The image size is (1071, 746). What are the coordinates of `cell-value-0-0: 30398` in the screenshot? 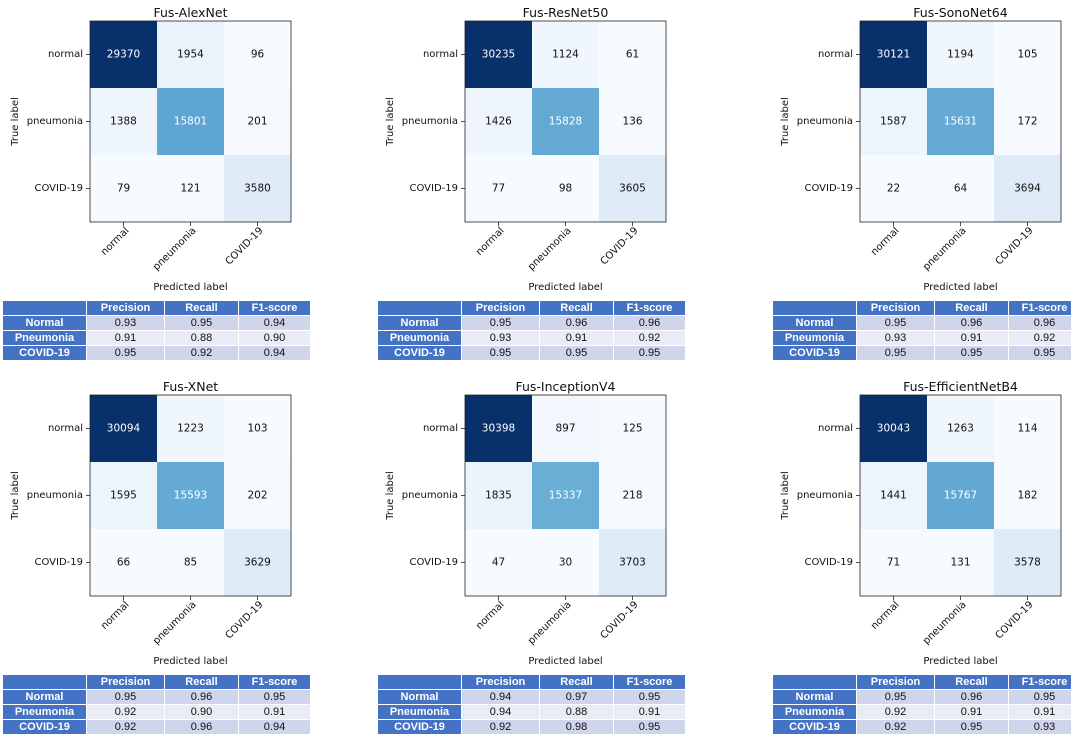 It's located at (498, 429).